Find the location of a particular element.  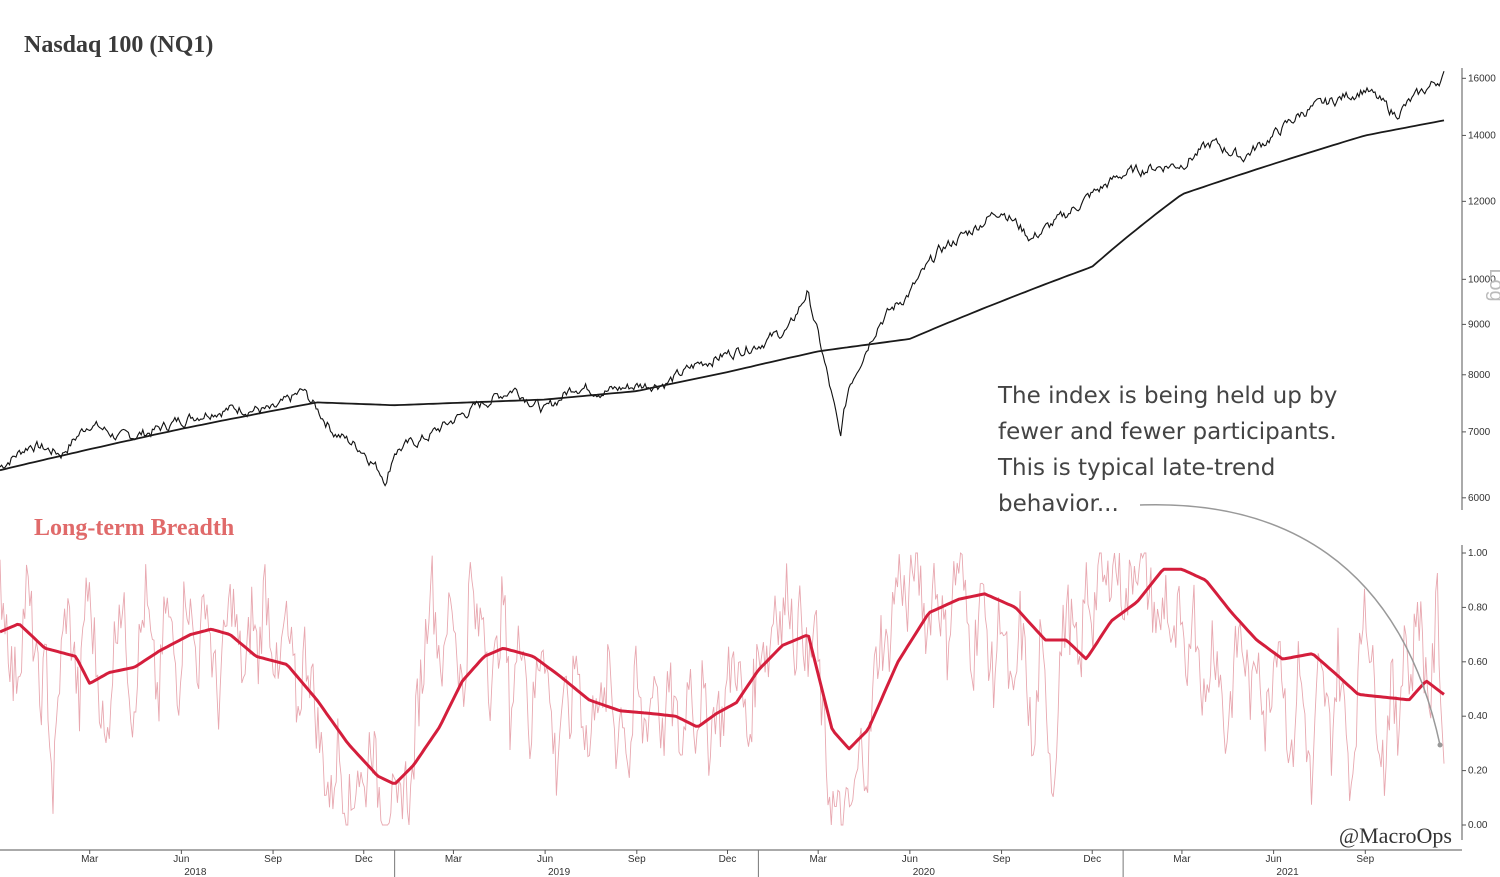

price-y-tick-label-5: 12000 is located at coordinates (1482, 201).